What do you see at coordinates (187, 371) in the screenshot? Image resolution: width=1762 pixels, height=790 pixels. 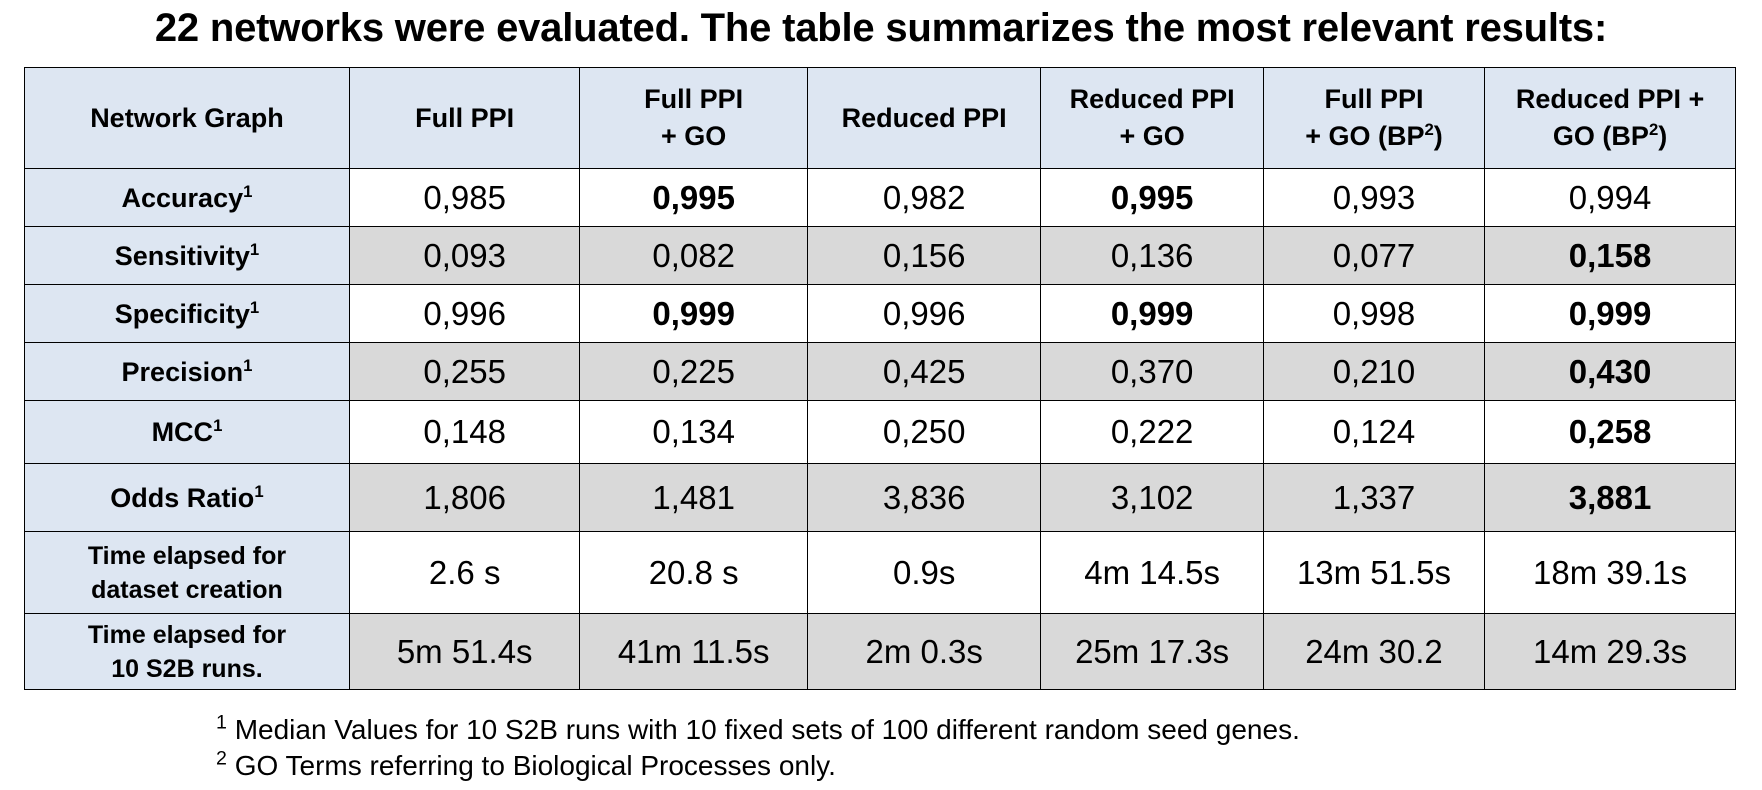 I see `row-label: Precision1` at bounding box center [187, 371].